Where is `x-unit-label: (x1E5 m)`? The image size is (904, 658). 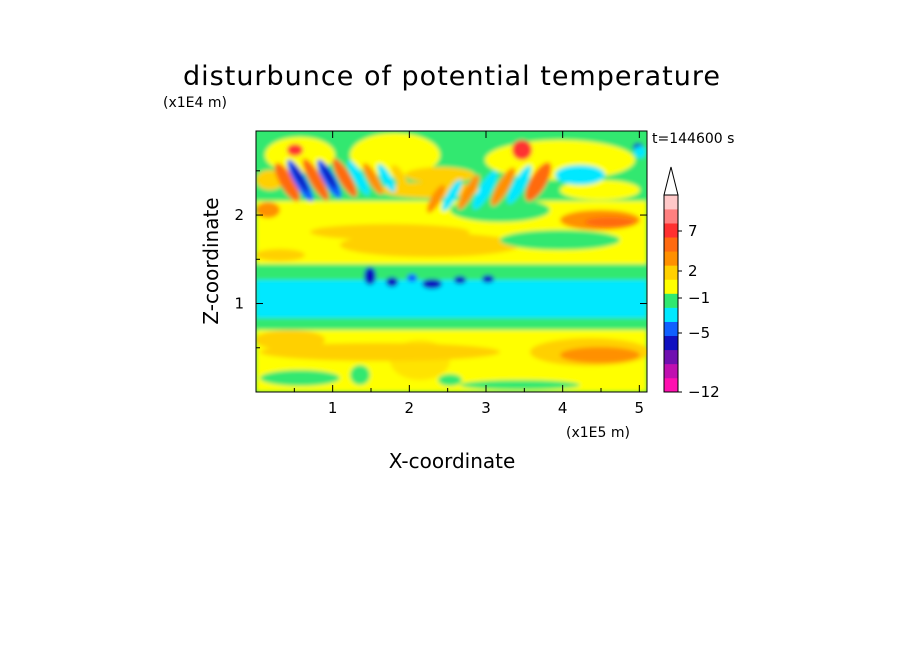 x-unit-label: (x1E5 m) is located at coordinates (598, 433).